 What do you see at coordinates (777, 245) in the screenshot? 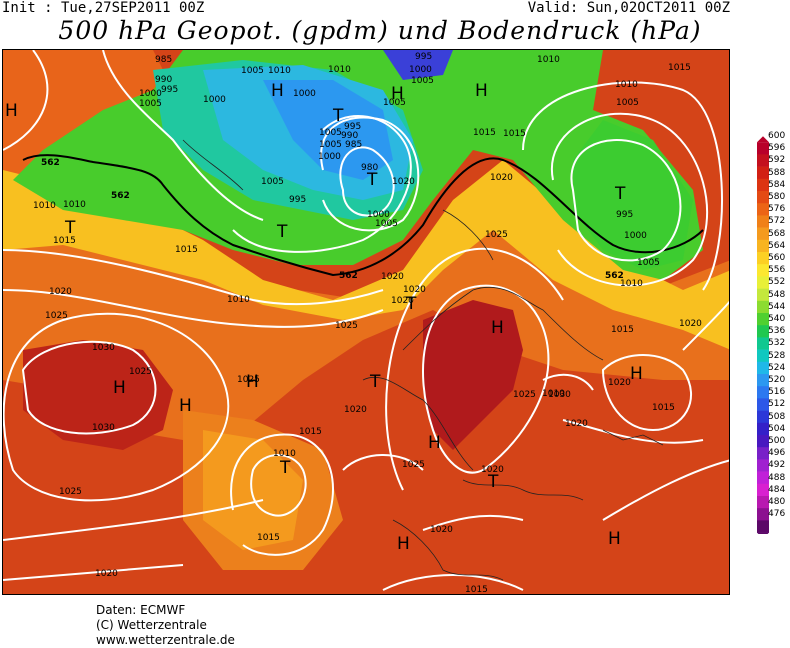
I see `colorbar-level-label: 564` at bounding box center [777, 245].